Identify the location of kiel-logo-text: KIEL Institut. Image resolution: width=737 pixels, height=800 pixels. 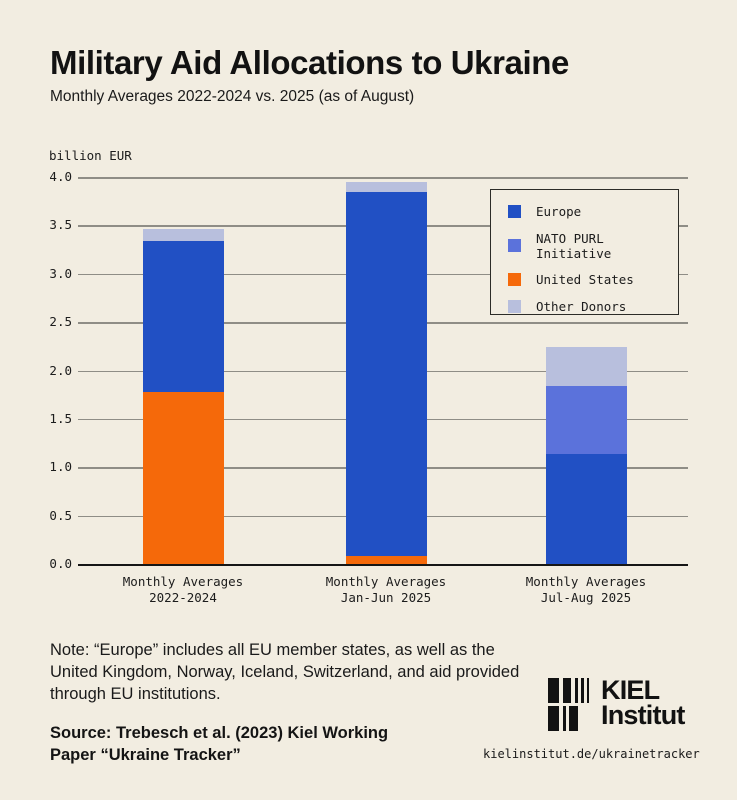
(643, 703).